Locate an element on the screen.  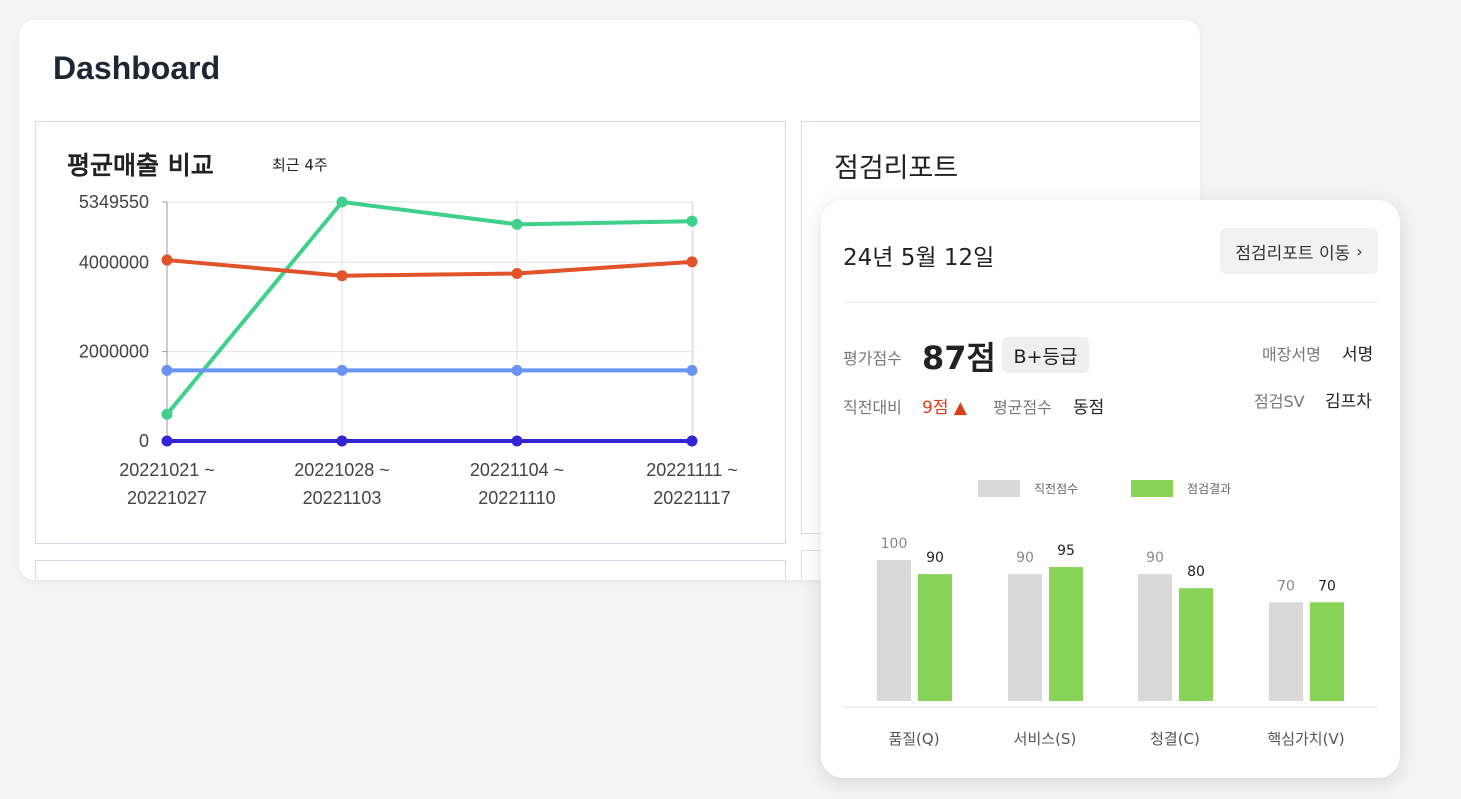
y-tick-label: 2000000 is located at coordinates (114, 352).